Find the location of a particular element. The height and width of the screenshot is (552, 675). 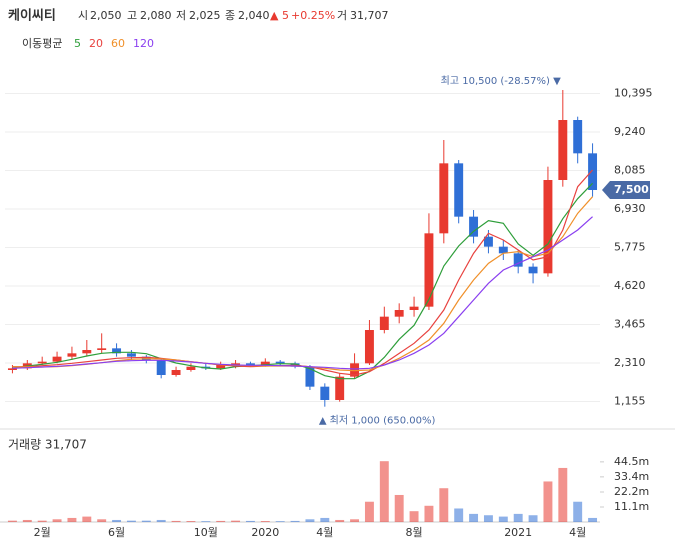

close: 2,040 is located at coordinates (254, 15).